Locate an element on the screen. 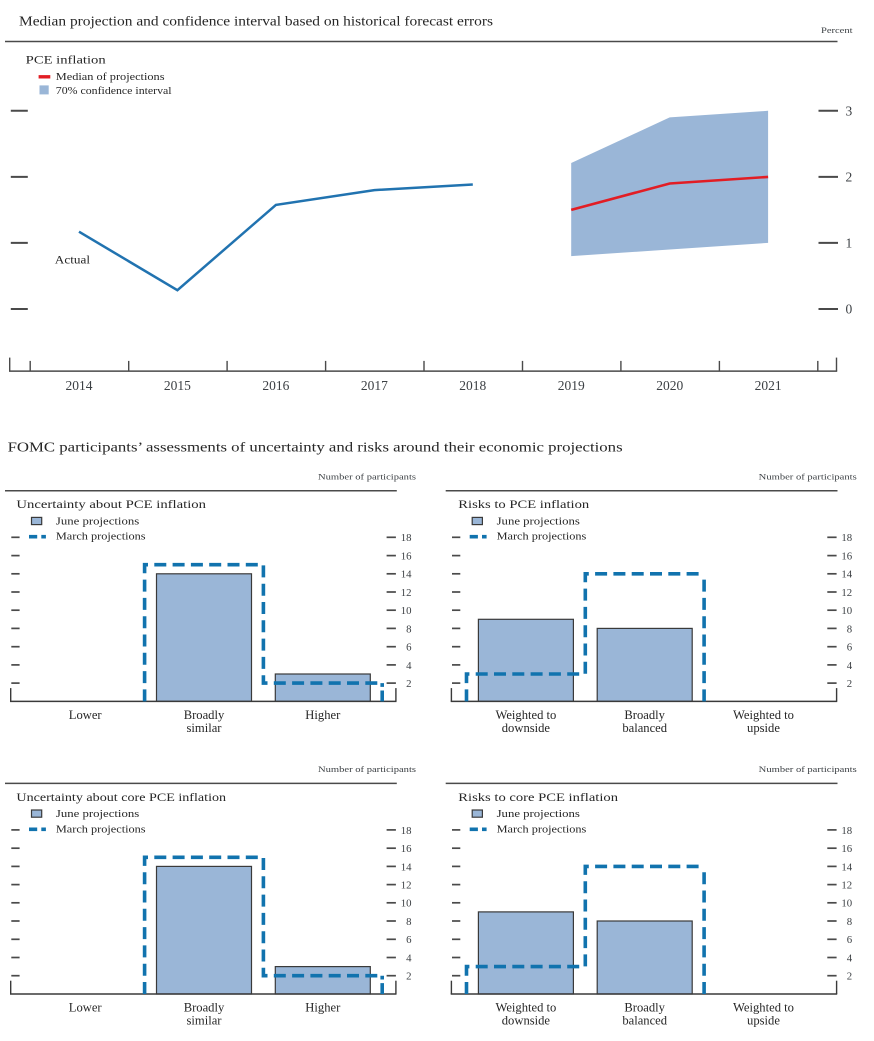 The height and width of the screenshot is (1041, 874). svg-text: 2020 is located at coordinates (669, 385).